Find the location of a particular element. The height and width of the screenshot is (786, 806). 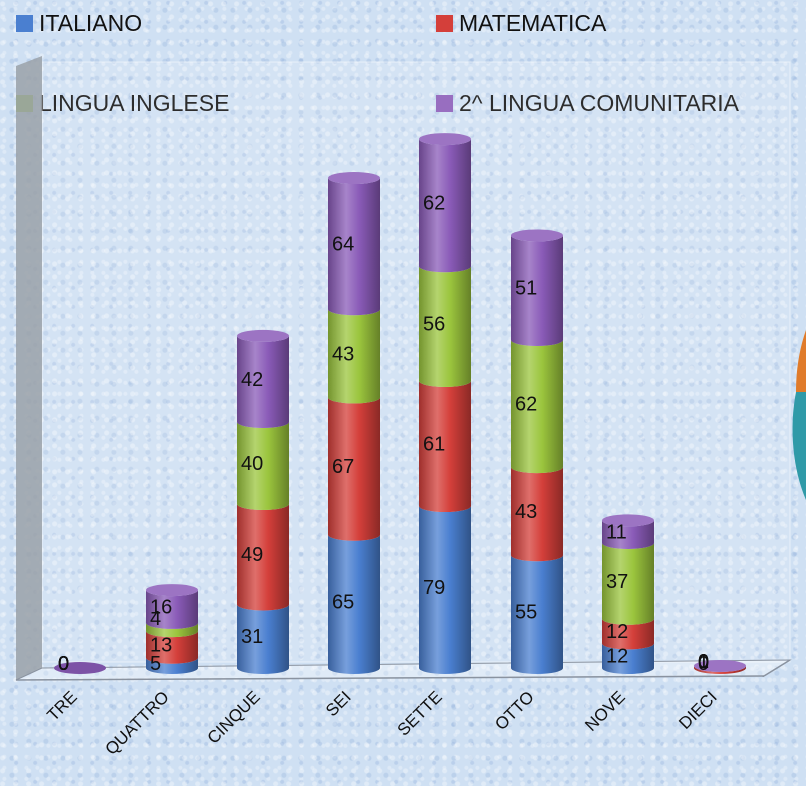

chart-left-wall is located at coordinates (29, 368).